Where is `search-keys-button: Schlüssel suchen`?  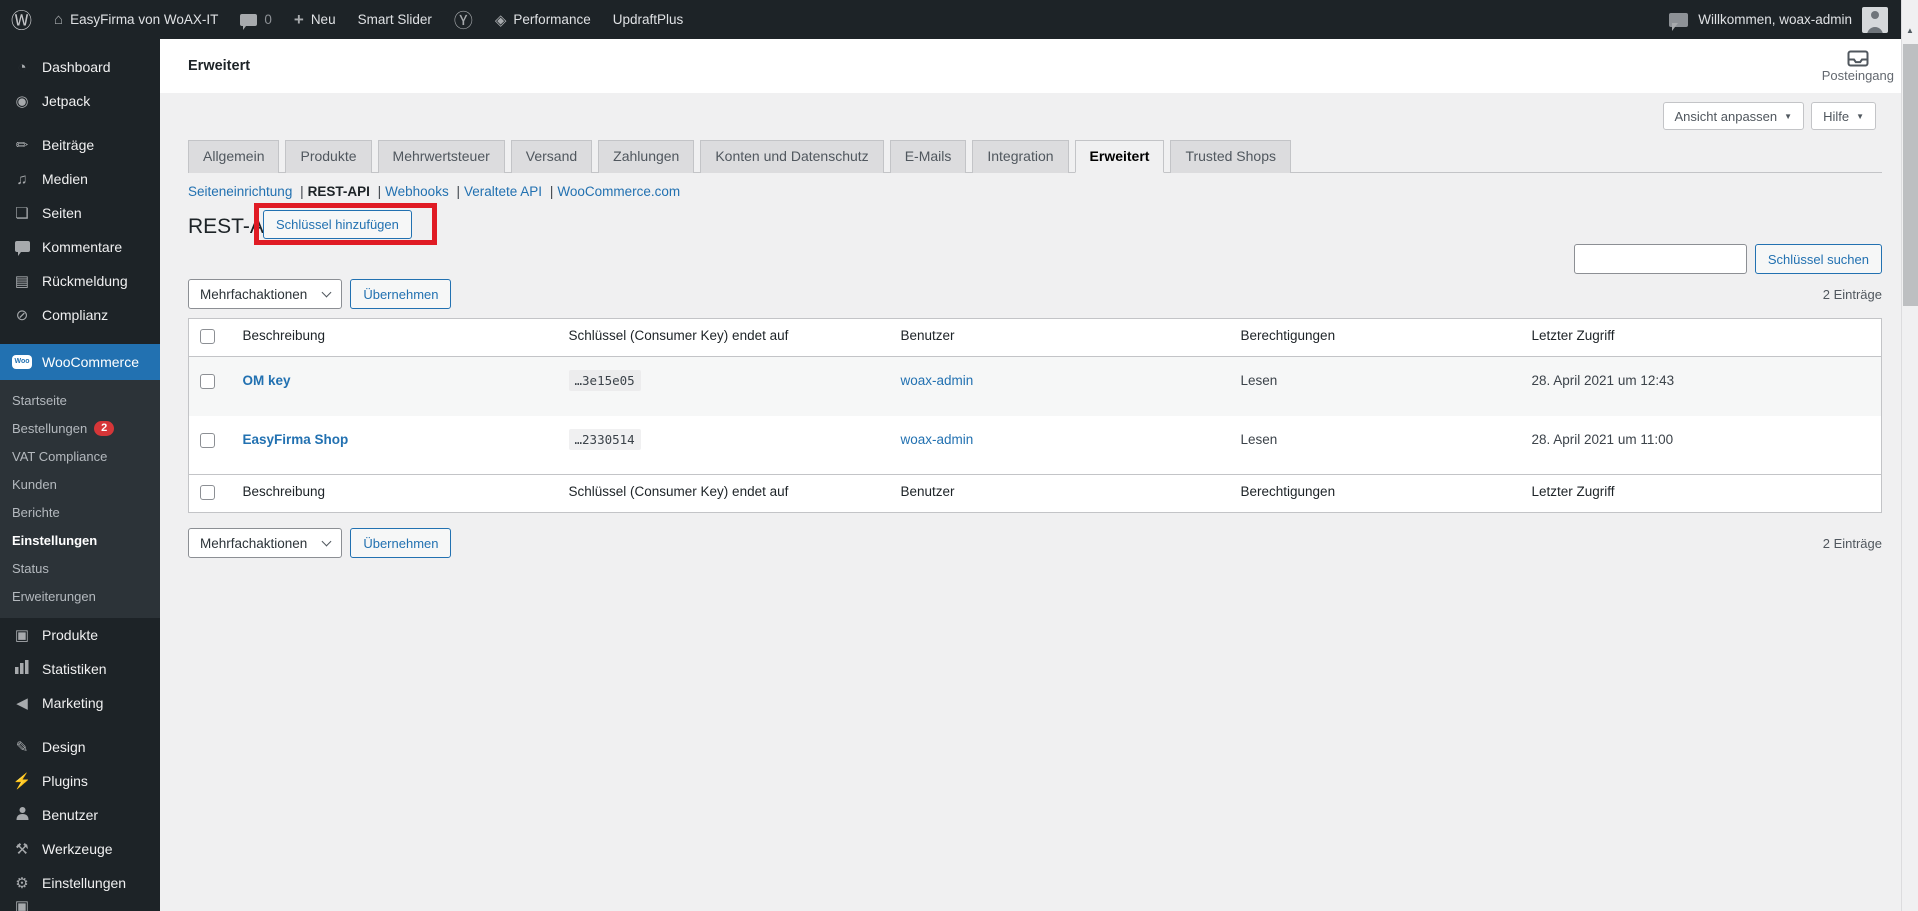 search-keys-button: Schlüssel suchen is located at coordinates (1818, 259).